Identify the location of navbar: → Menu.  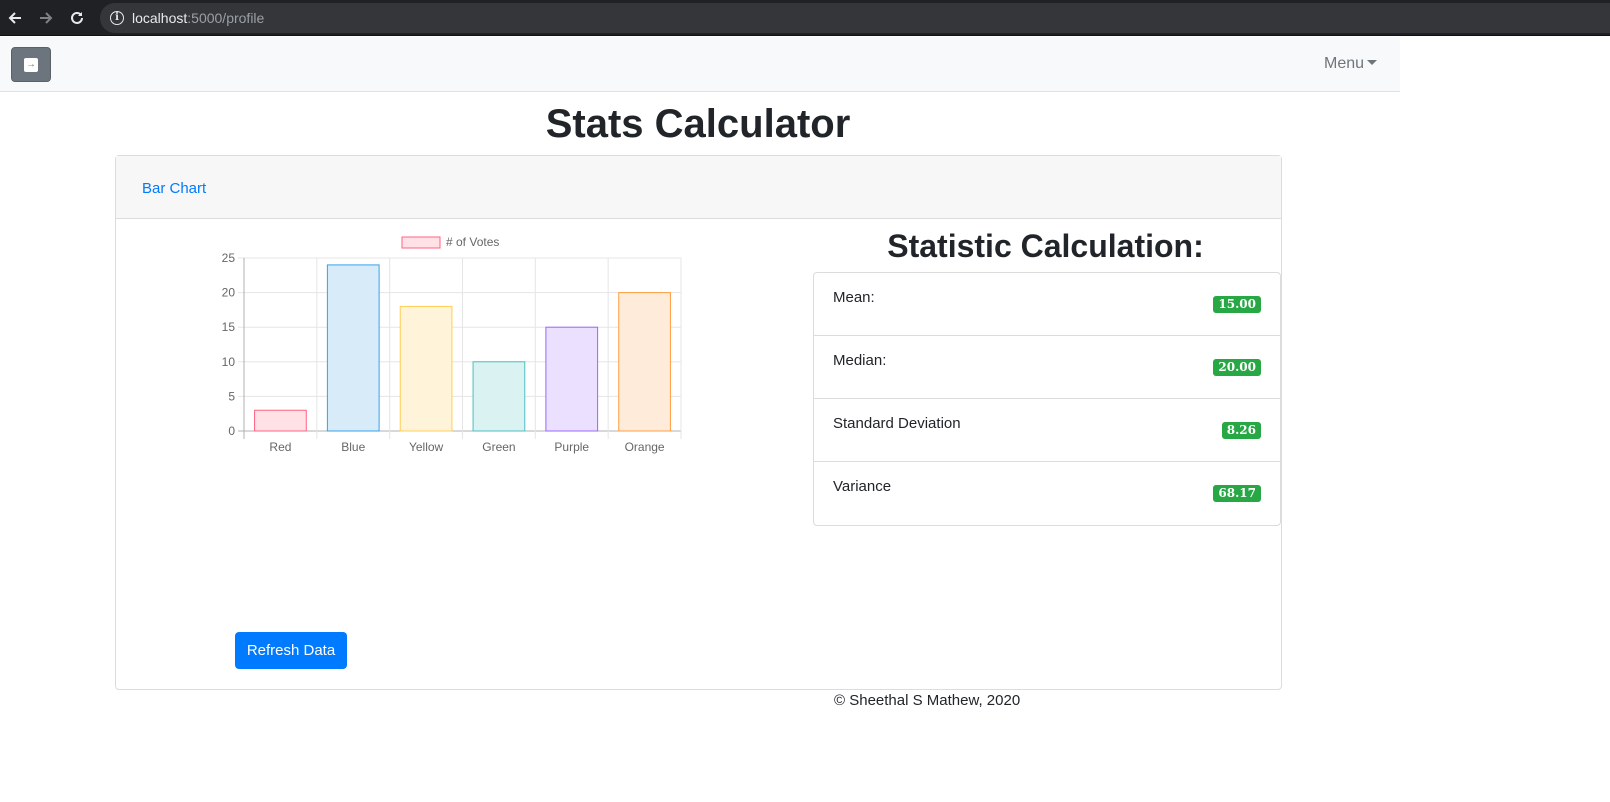
(700, 64).